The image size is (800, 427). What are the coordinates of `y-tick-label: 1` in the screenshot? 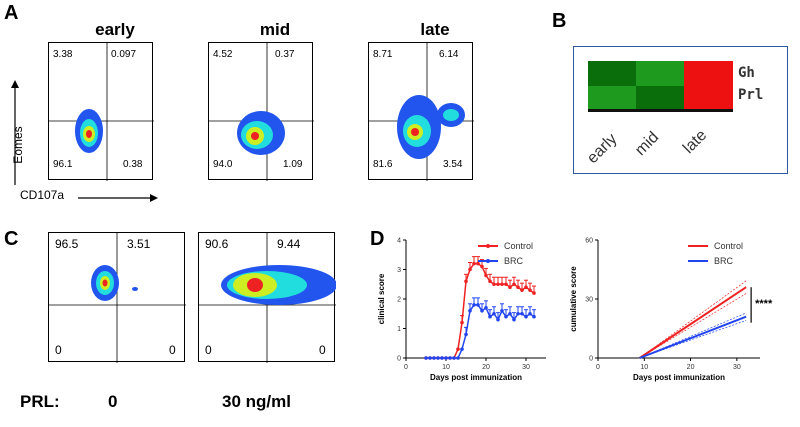 It's located at (399, 329).